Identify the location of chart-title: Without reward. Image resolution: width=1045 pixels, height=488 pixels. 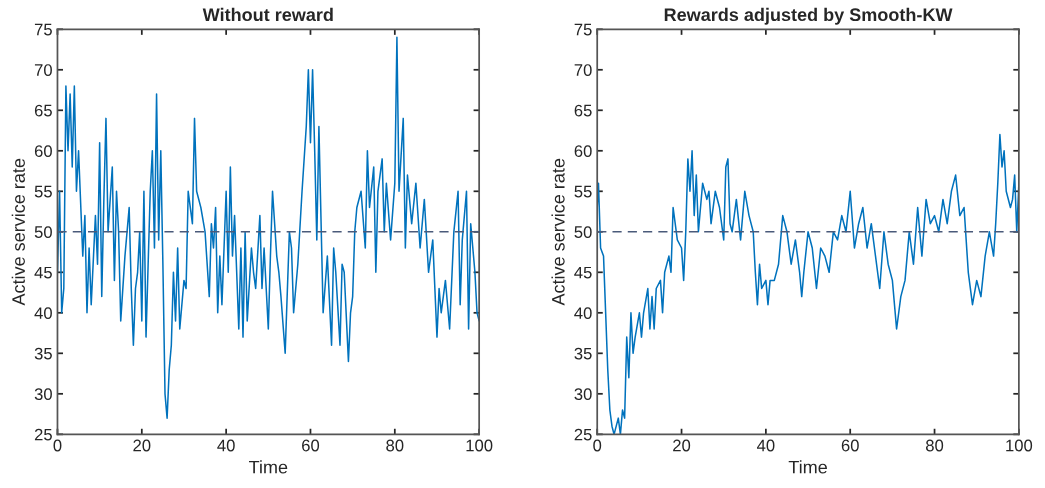
(267, 14).